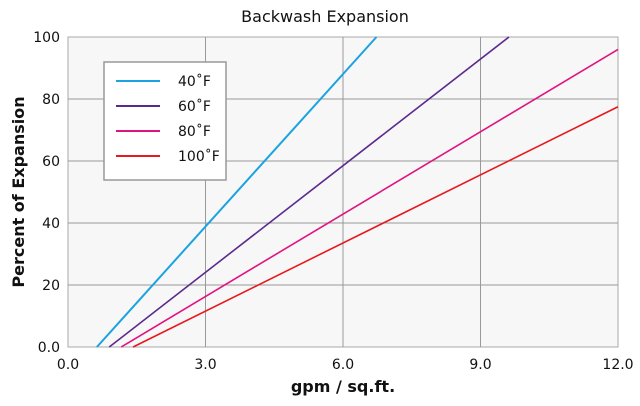 The height and width of the screenshot is (406, 640). What do you see at coordinates (49, 348) in the screenshot?
I see `y-tick-label: 0.0` at bounding box center [49, 348].